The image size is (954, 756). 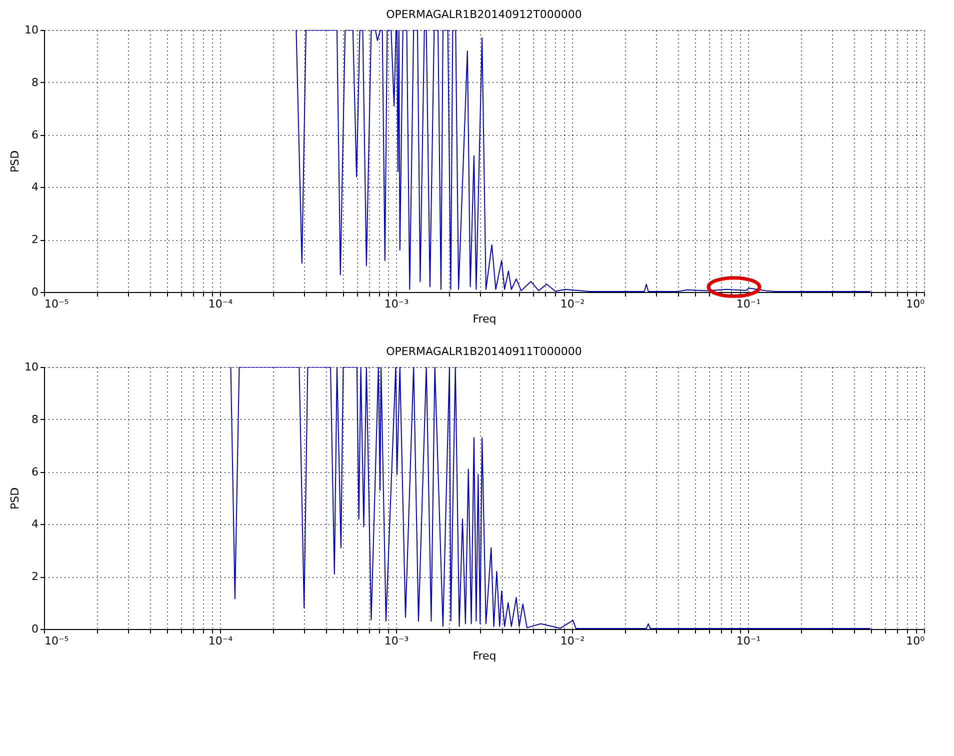 I want to click on chart-title: OPERMAGALR1B20140912T000000, so click(x=484, y=14).